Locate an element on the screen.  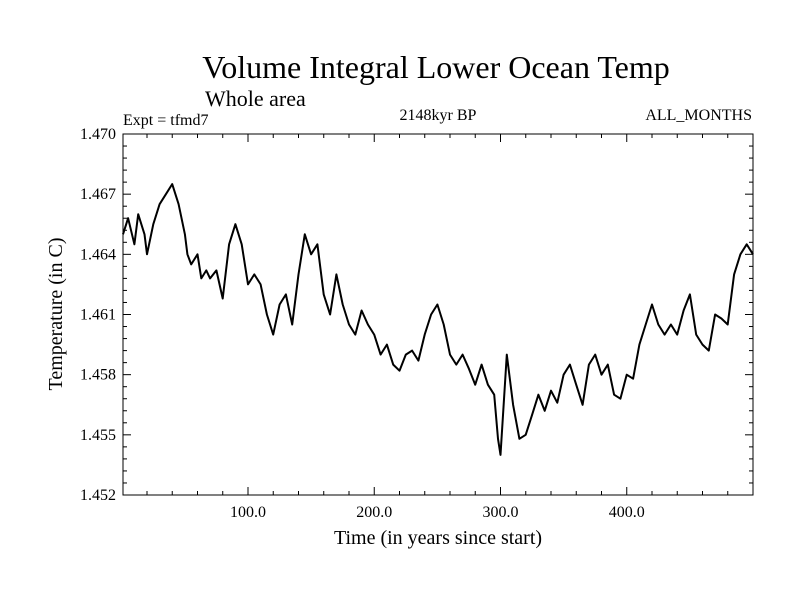
y-tick-label: 1.458 is located at coordinates (98, 375).